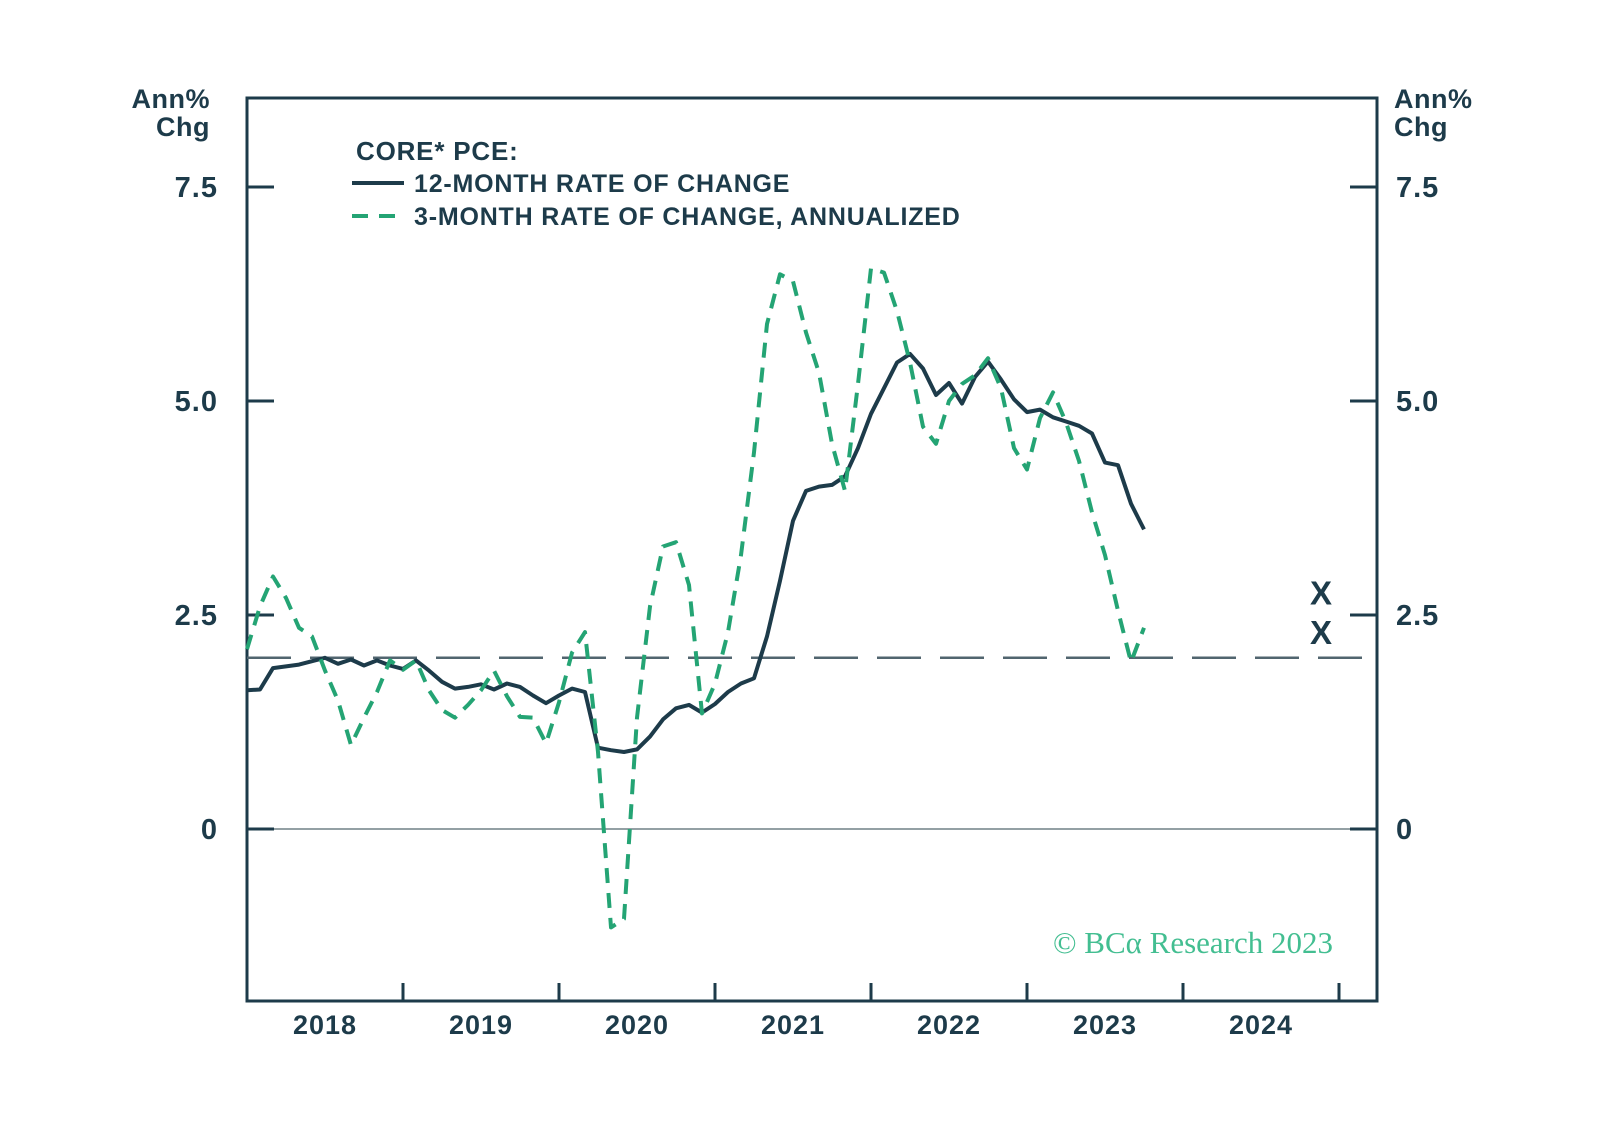 The image size is (1598, 1144). Describe the element at coordinates (183, 127) in the screenshot. I see `left-axis-unit-line2: Chg` at that location.